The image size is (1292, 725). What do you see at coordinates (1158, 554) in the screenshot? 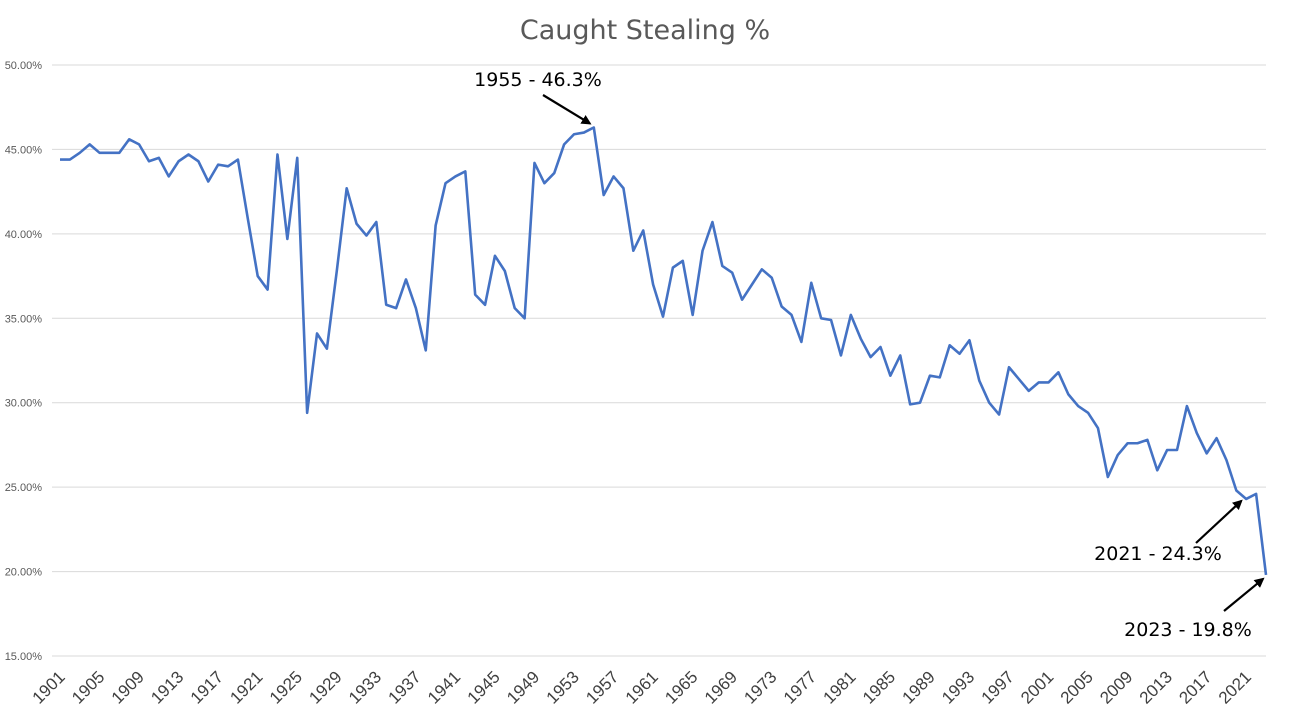
I see `annotation-label: 2021 - 24.3%` at bounding box center [1158, 554].